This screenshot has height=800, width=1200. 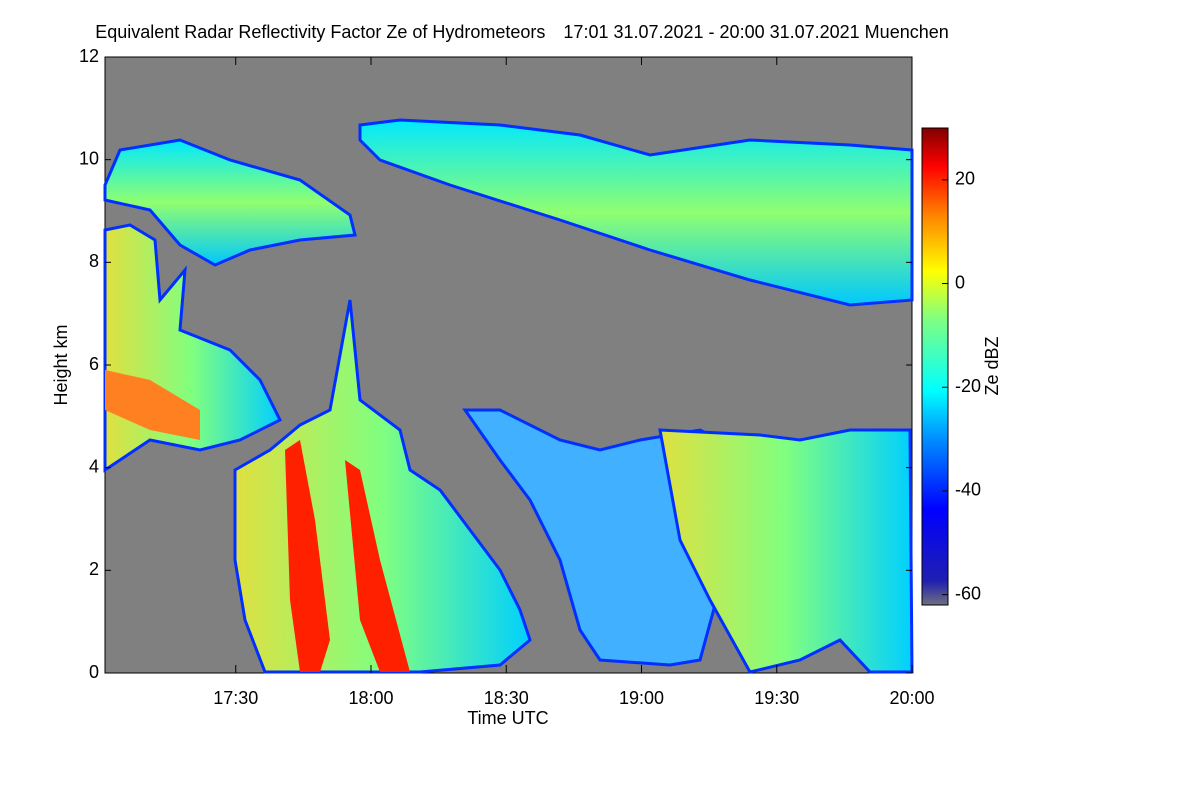 I want to click on x-tick-label: 18:30, so click(x=506, y=698).